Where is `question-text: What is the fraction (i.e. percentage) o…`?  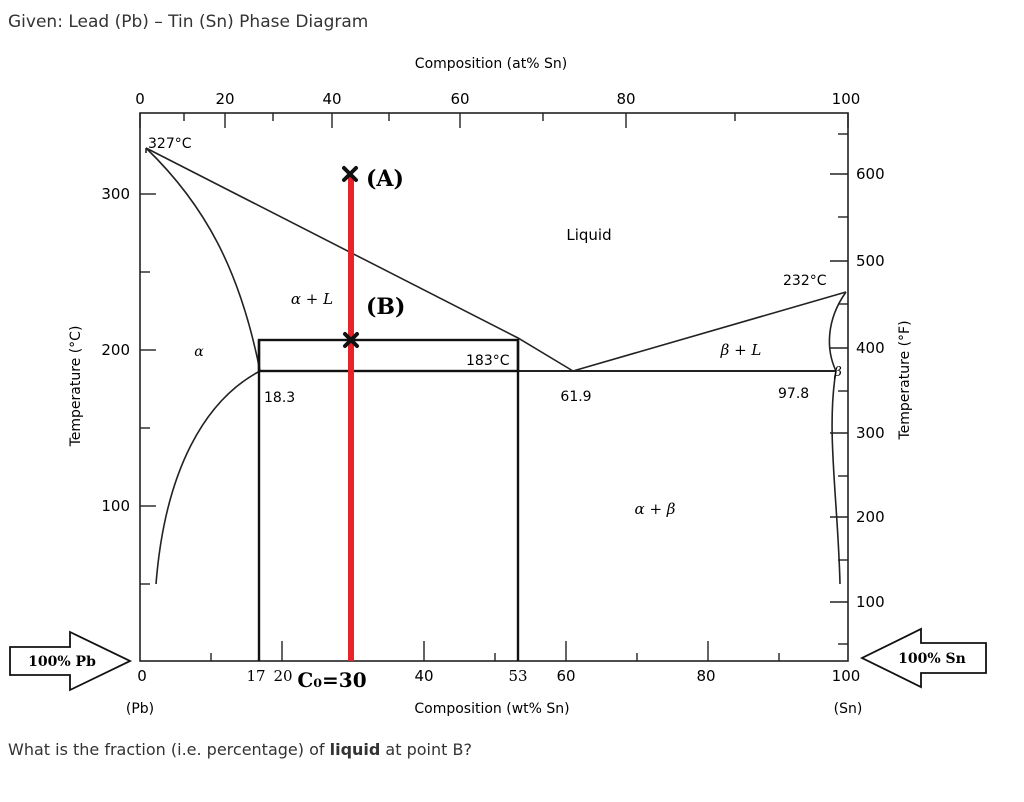 question-text: What is the fraction (i.e. percentage) o… is located at coordinates (240, 749).